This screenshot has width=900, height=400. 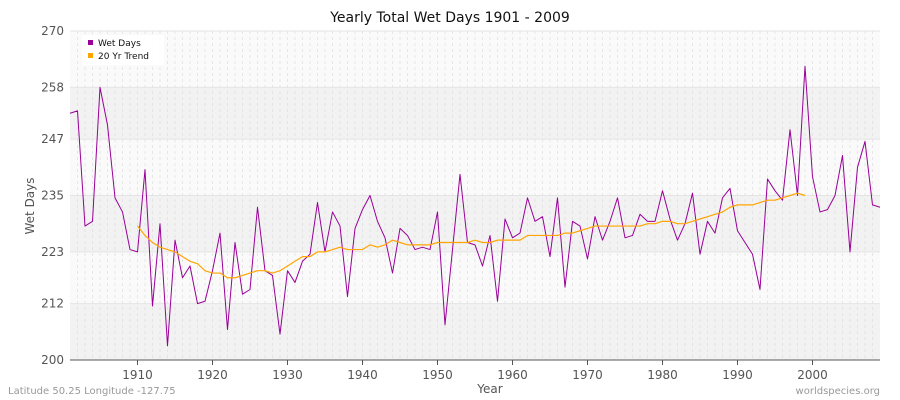 I want to click on legend: Wet Days 20 Yr Trend, so click(x=123, y=50).